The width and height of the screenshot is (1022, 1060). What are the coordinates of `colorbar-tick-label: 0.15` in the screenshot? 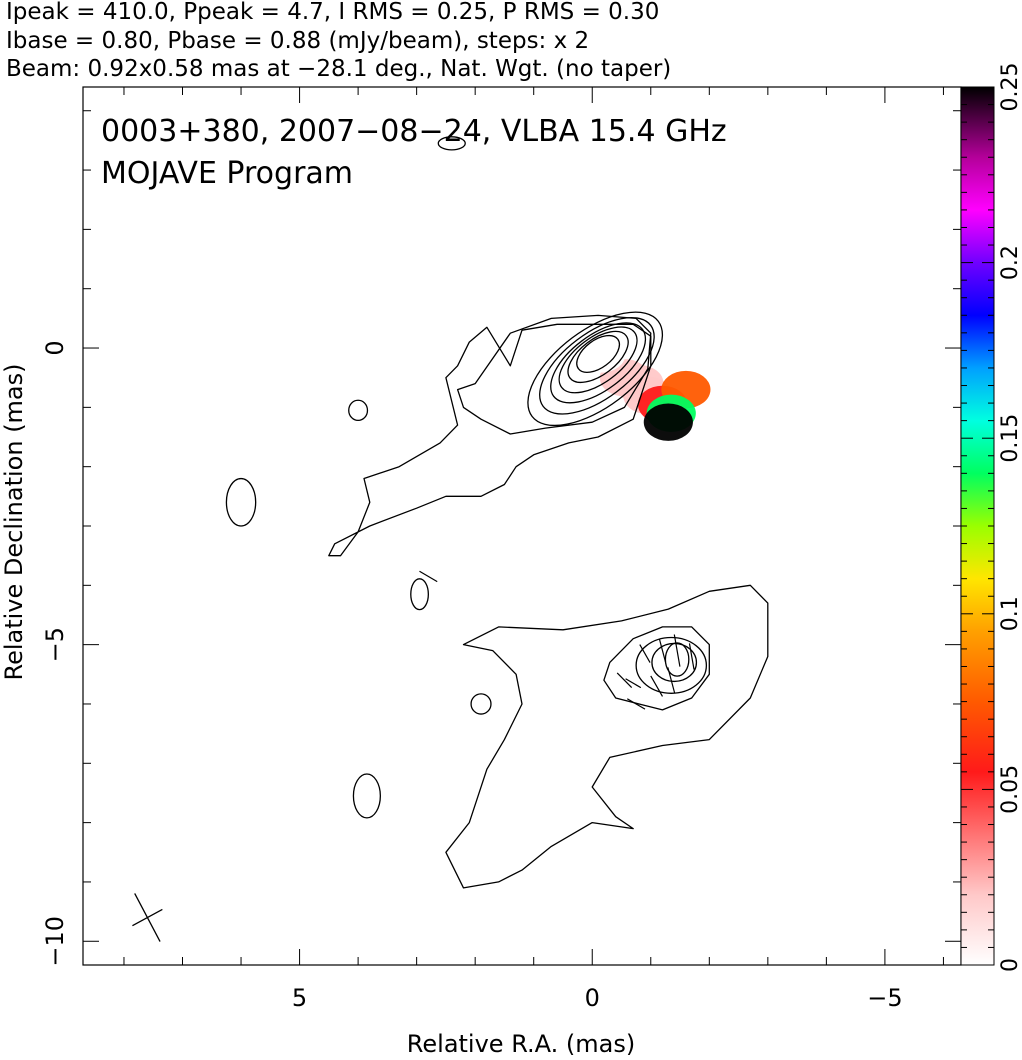 It's located at (1010, 438).